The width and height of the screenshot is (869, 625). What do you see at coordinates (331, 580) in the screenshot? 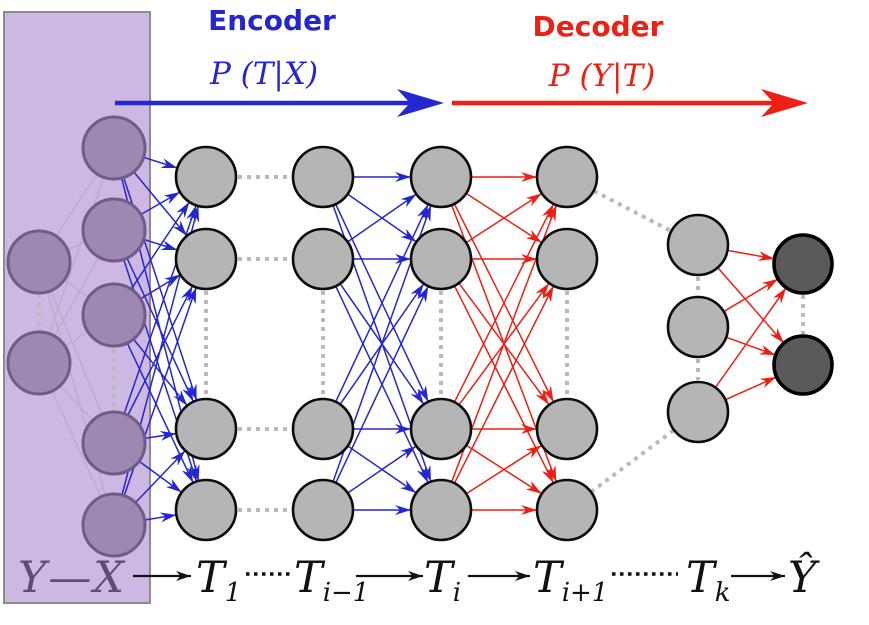
I see `label-t-i-minus-1: Ti−1` at bounding box center [331, 580].